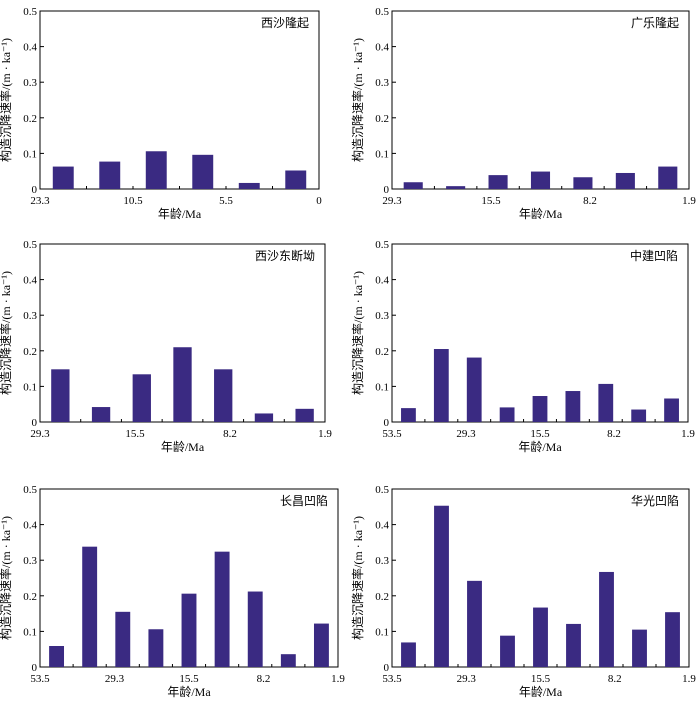  What do you see at coordinates (285, 22) in the screenshot?
I see `chart-title: 西沙隆起` at bounding box center [285, 22].